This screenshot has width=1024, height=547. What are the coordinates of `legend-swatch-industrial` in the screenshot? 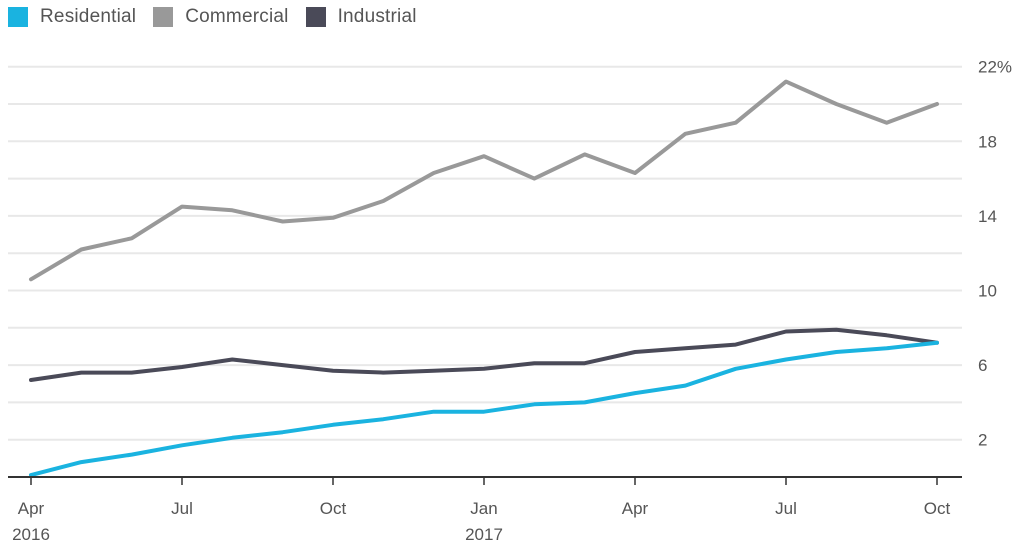 It's located at (315, 17).